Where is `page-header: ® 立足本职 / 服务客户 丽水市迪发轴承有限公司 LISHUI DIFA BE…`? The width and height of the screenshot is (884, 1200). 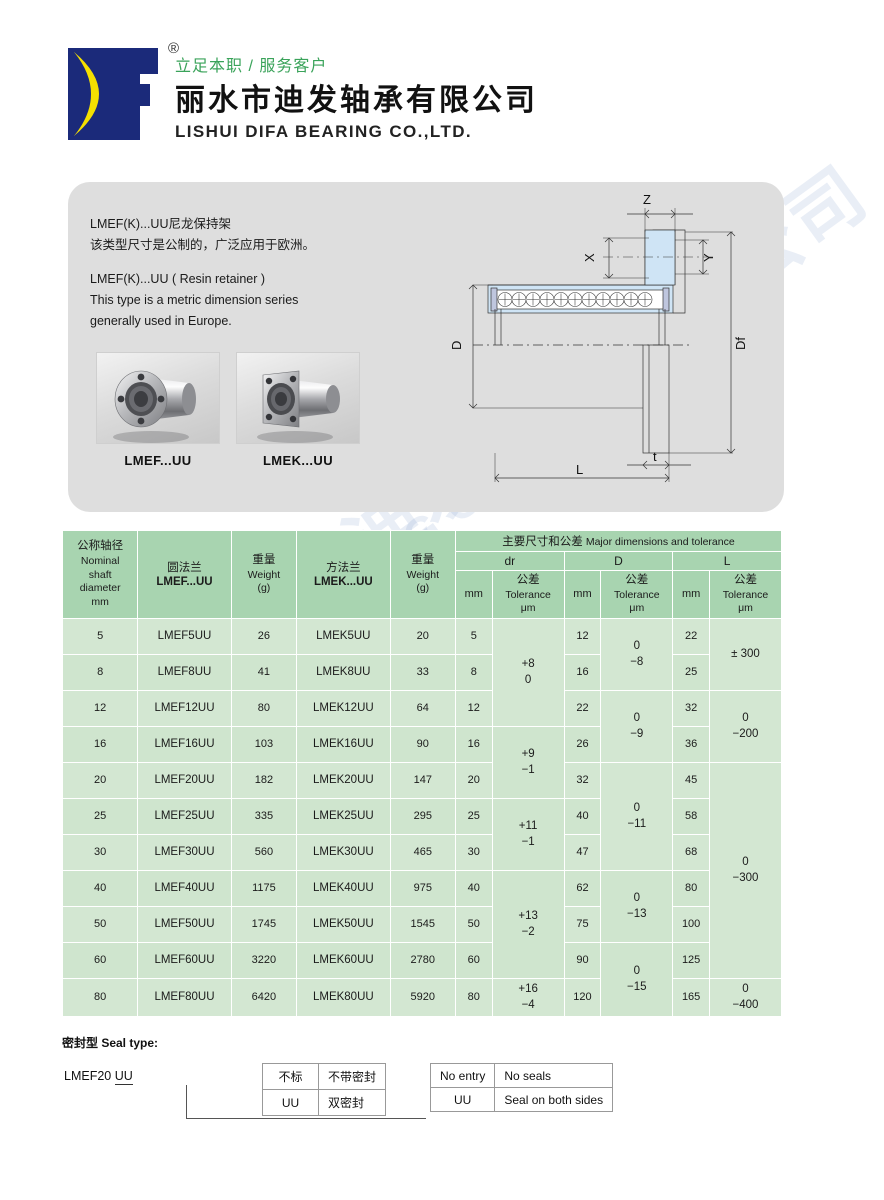 page-header: ® 立足本职 / 服务客户 丽水市迪发轴承有限公司 LISHUI DIFA BE… is located at coordinates (442, 85).